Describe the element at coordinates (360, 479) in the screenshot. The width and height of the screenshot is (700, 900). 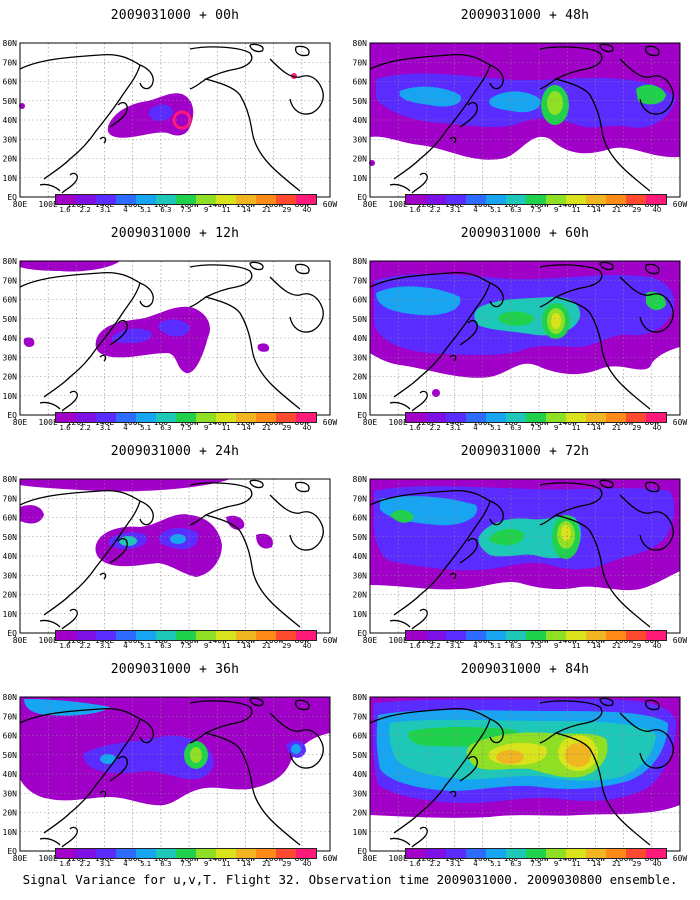
I see `lat-tick-label: 80N` at that location.